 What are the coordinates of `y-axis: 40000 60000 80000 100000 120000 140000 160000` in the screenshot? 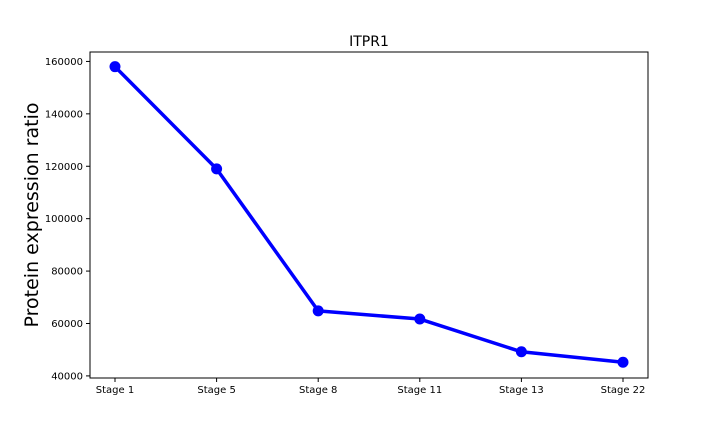 It's located at (67, 219).